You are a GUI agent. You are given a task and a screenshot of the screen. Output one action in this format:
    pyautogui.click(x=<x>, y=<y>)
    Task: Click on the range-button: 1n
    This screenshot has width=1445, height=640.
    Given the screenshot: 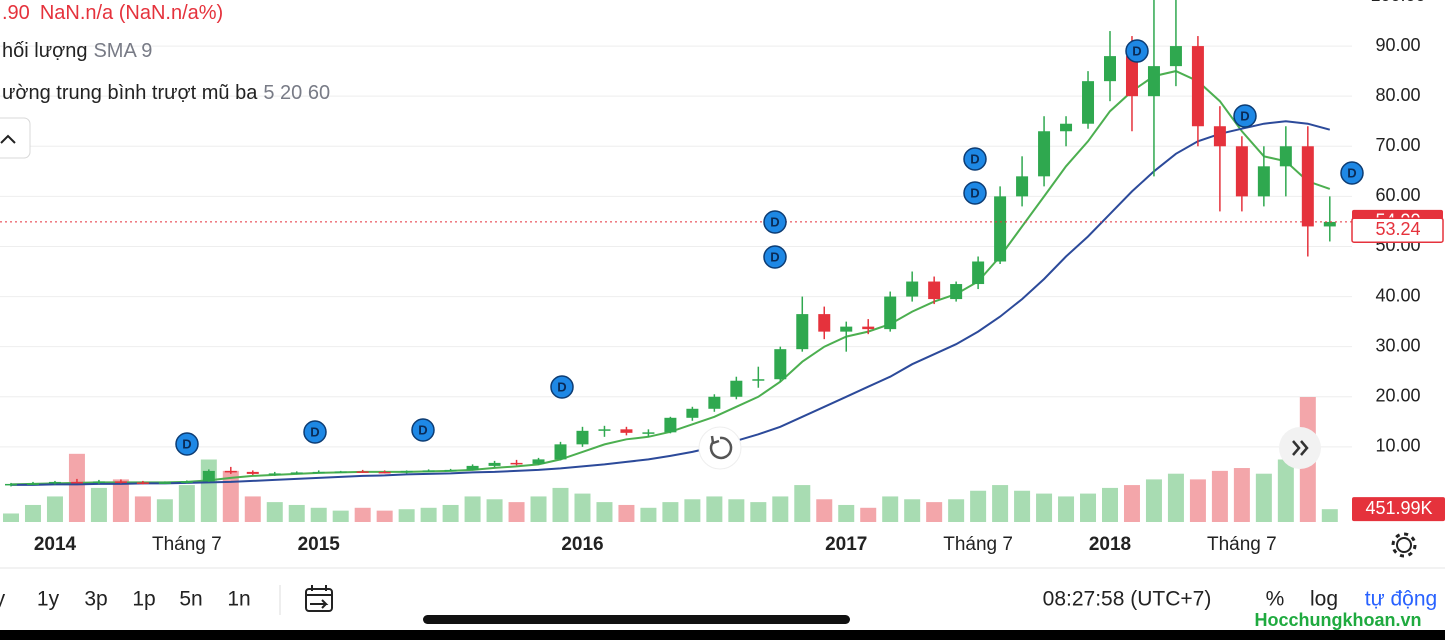 What is the action you would take?
    pyautogui.click(x=238, y=599)
    